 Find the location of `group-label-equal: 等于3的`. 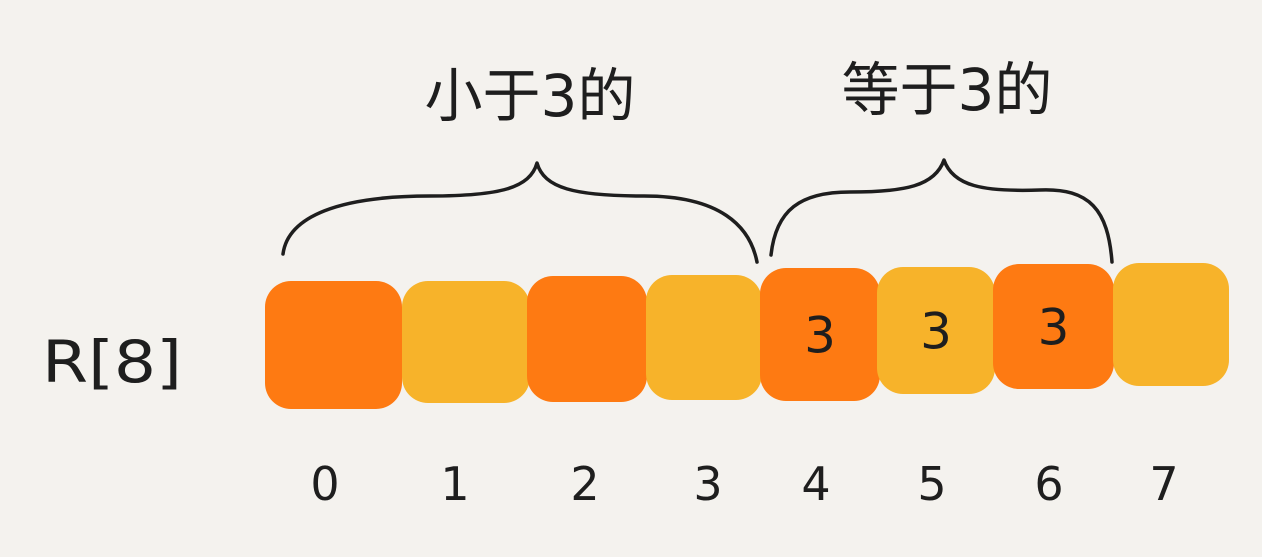

group-label-equal: 等于3的 is located at coordinates (947, 90).